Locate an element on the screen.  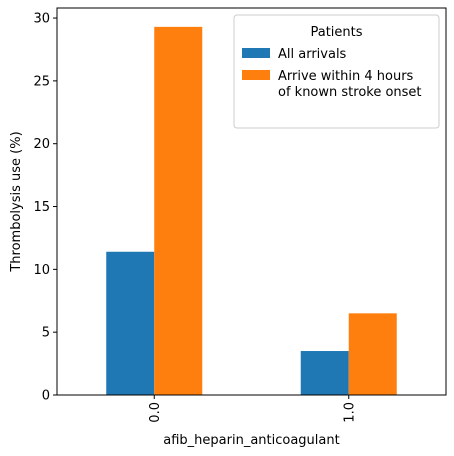
x-axis: 0.0 1.0 is located at coordinates (252, 409).